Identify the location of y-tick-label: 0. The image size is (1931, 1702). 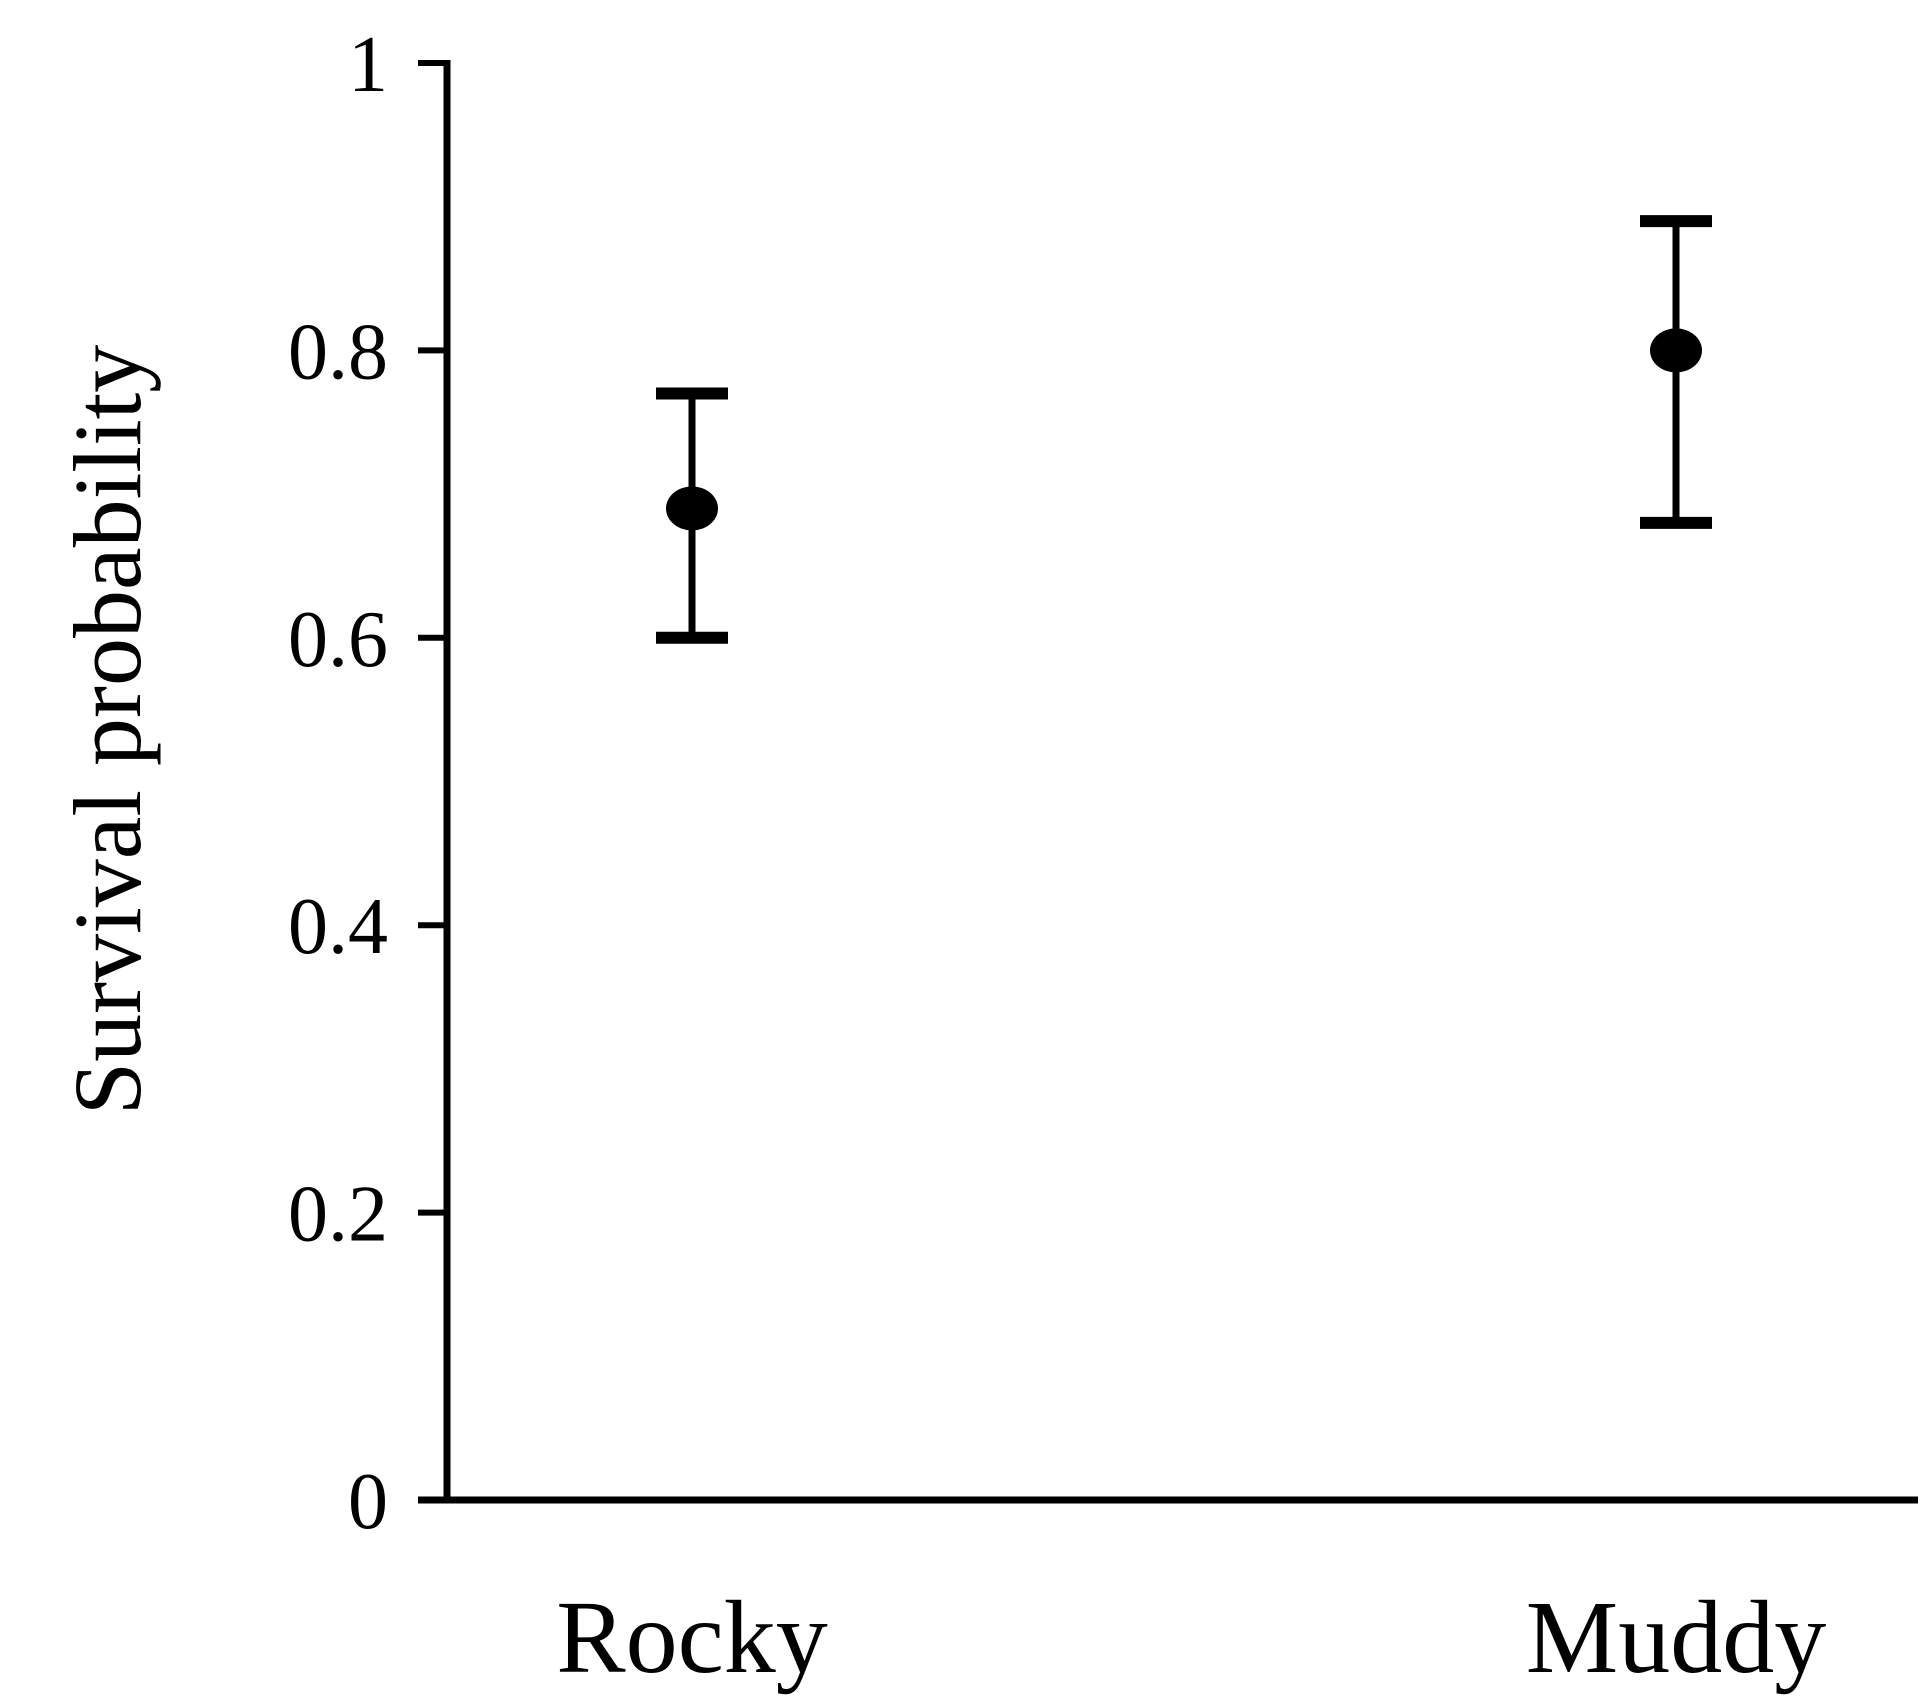
(368, 1502).